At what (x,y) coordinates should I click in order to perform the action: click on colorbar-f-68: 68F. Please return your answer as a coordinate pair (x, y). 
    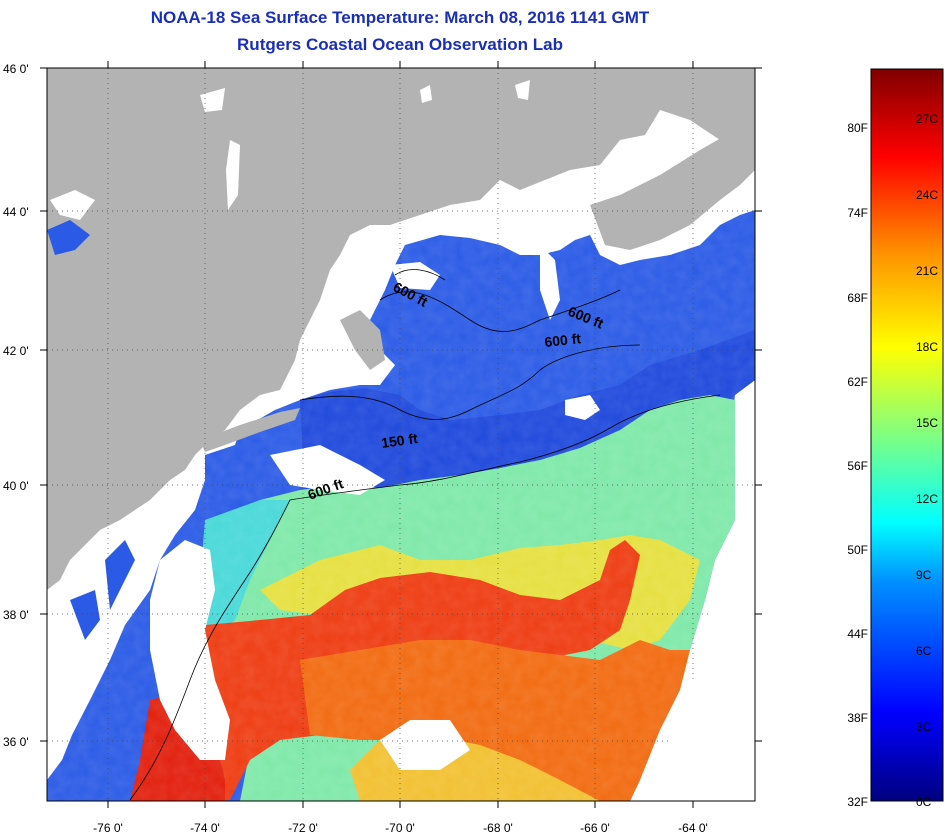
    Looking at the image, I should click on (857, 298).